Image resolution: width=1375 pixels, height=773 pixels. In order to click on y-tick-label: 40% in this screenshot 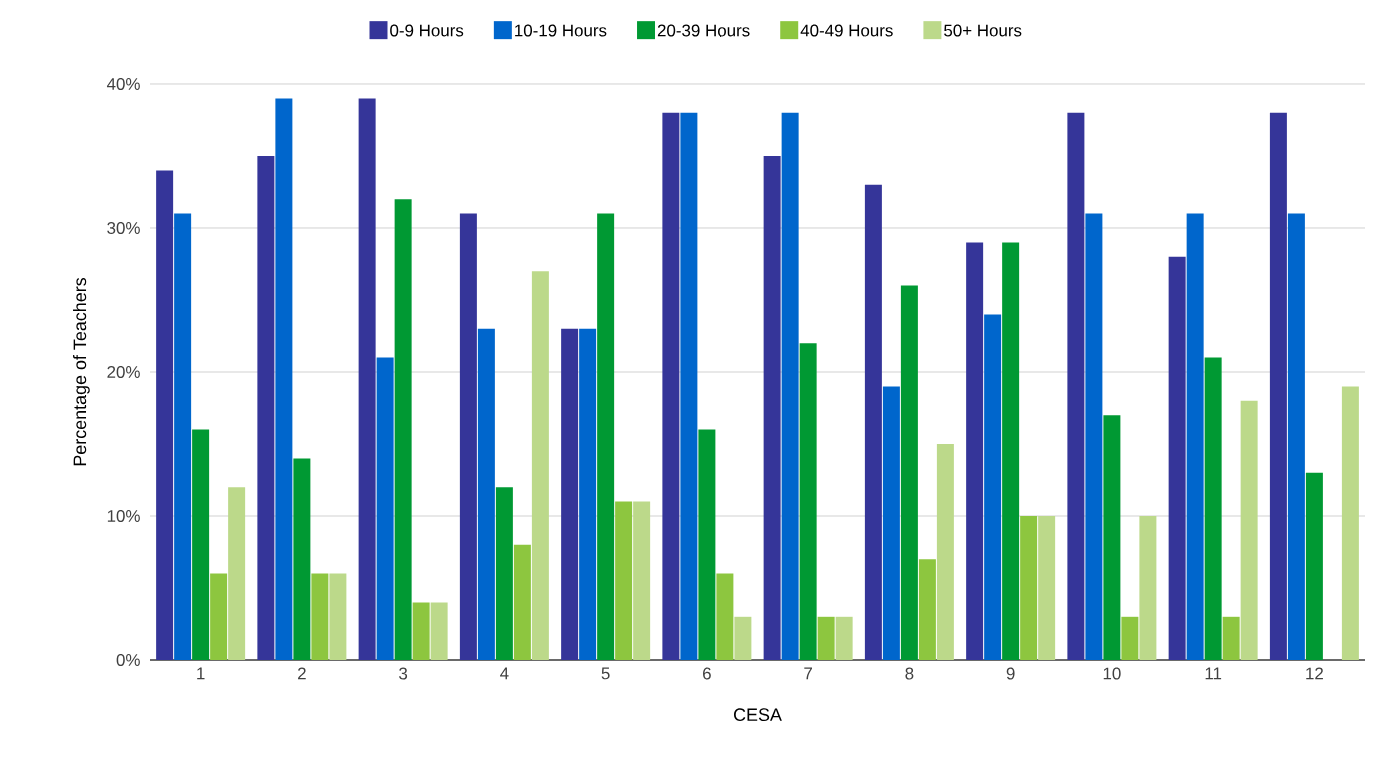, I will do `click(123, 84)`.